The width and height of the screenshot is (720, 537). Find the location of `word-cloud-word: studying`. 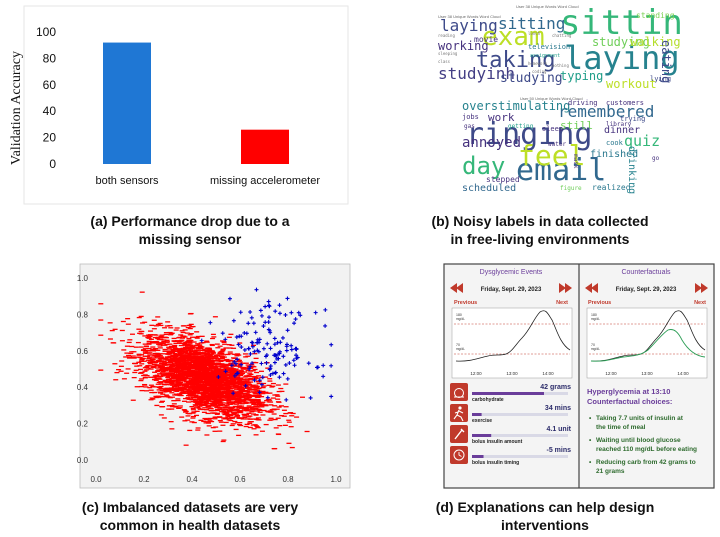

word-cloud-word: studying is located at coordinates (621, 42).